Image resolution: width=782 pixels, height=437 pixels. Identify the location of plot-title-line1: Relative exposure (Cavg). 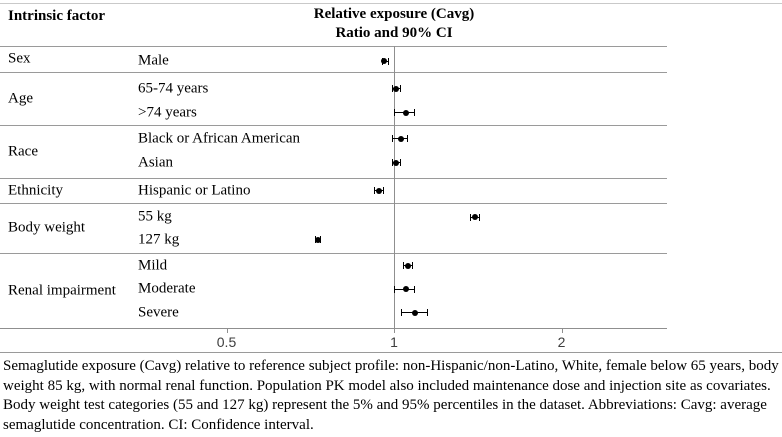
(394, 14).